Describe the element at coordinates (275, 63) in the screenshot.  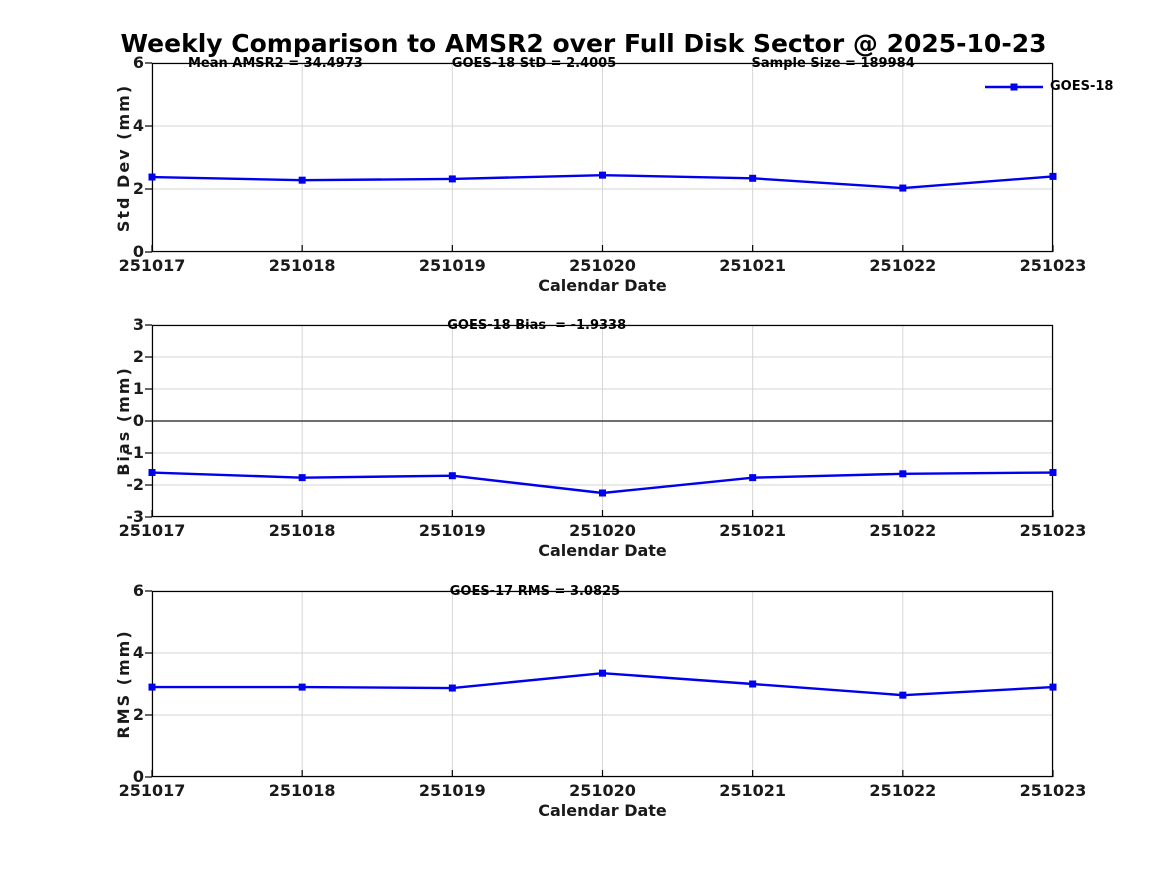
I see `annotation: Mean AMSR2 = 34.4973` at that location.